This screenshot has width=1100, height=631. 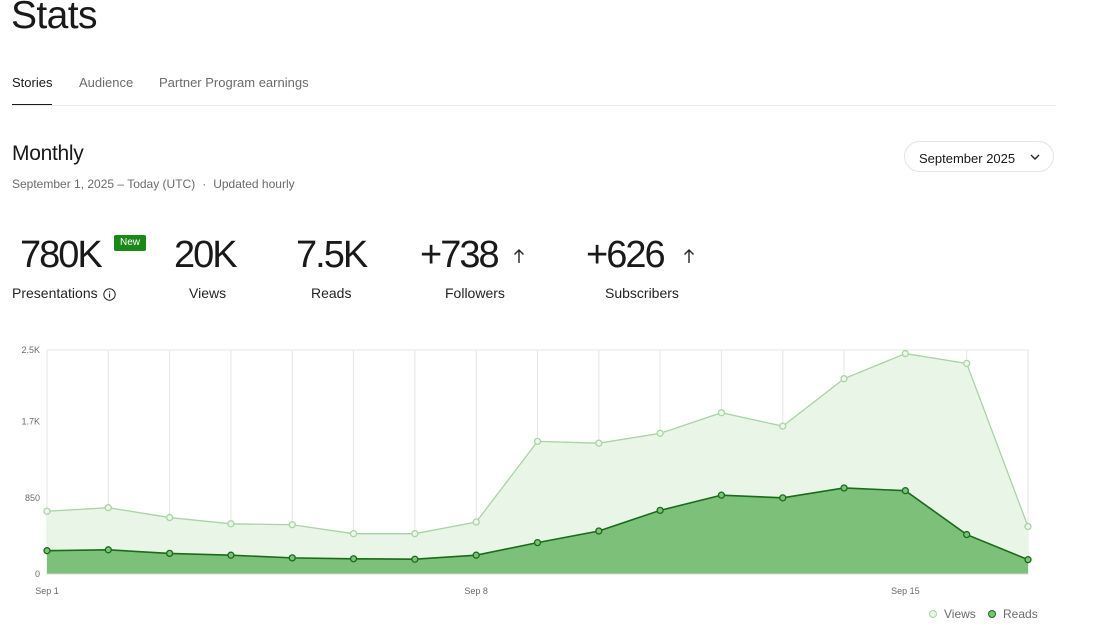 What do you see at coordinates (331, 293) in the screenshot?
I see `stat-reads-label: Reads` at bounding box center [331, 293].